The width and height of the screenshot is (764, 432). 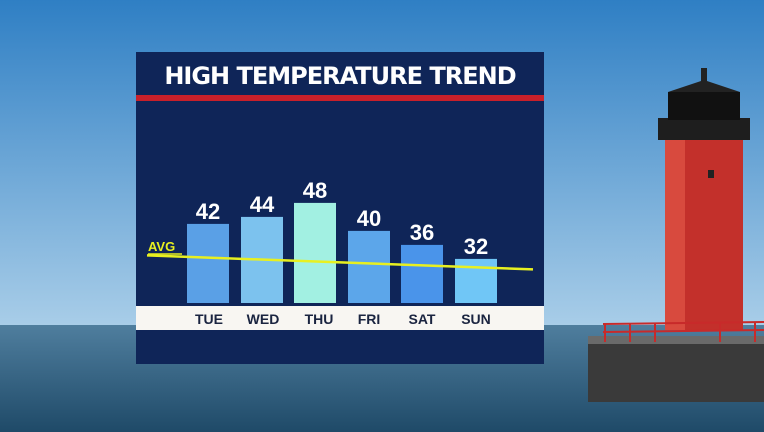 I want to click on bar-thu, so click(x=315, y=252).